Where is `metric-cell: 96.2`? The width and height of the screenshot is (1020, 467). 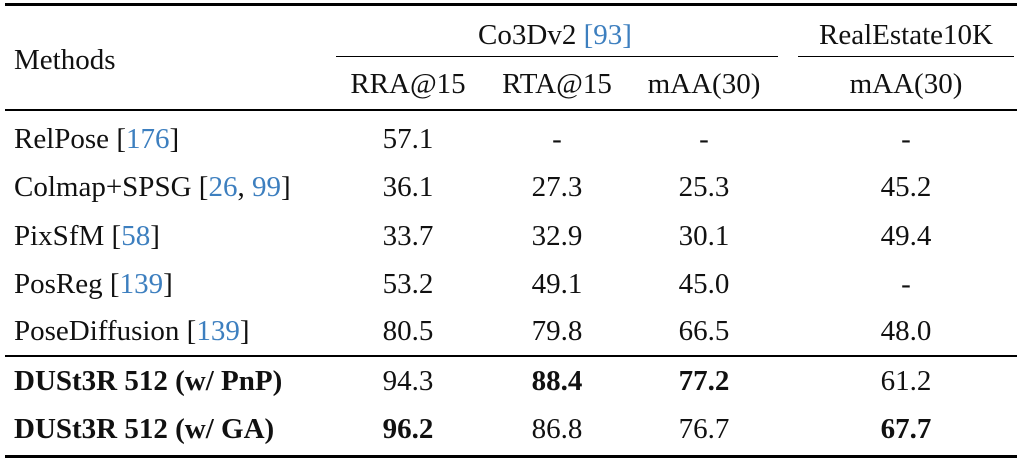 metric-cell: 96.2 is located at coordinates (408, 429).